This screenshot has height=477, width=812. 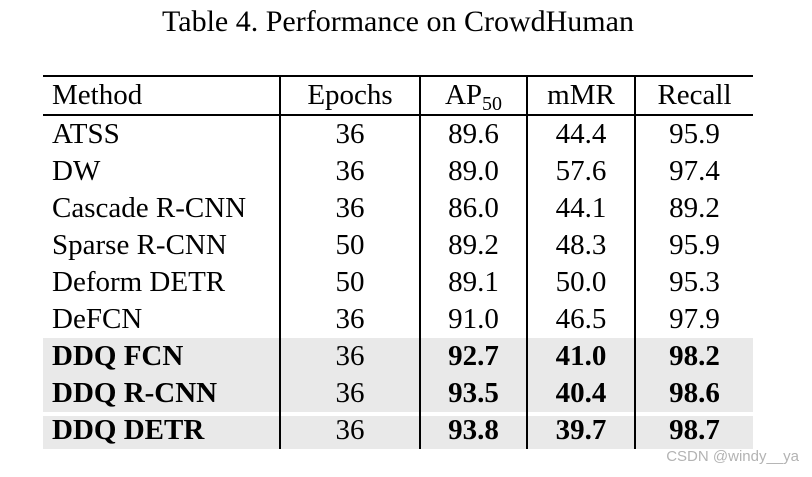 What do you see at coordinates (161, 430) in the screenshot?
I see `cell-method: DDQ DETR` at bounding box center [161, 430].